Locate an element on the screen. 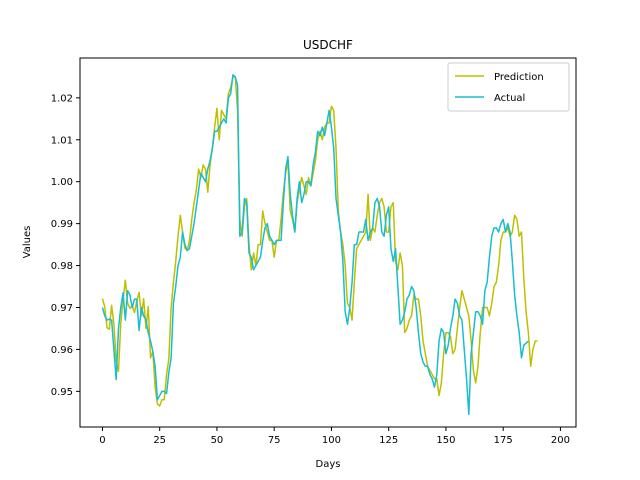 The height and width of the screenshot is (480, 640). x-axis-label: Days is located at coordinates (328, 464).